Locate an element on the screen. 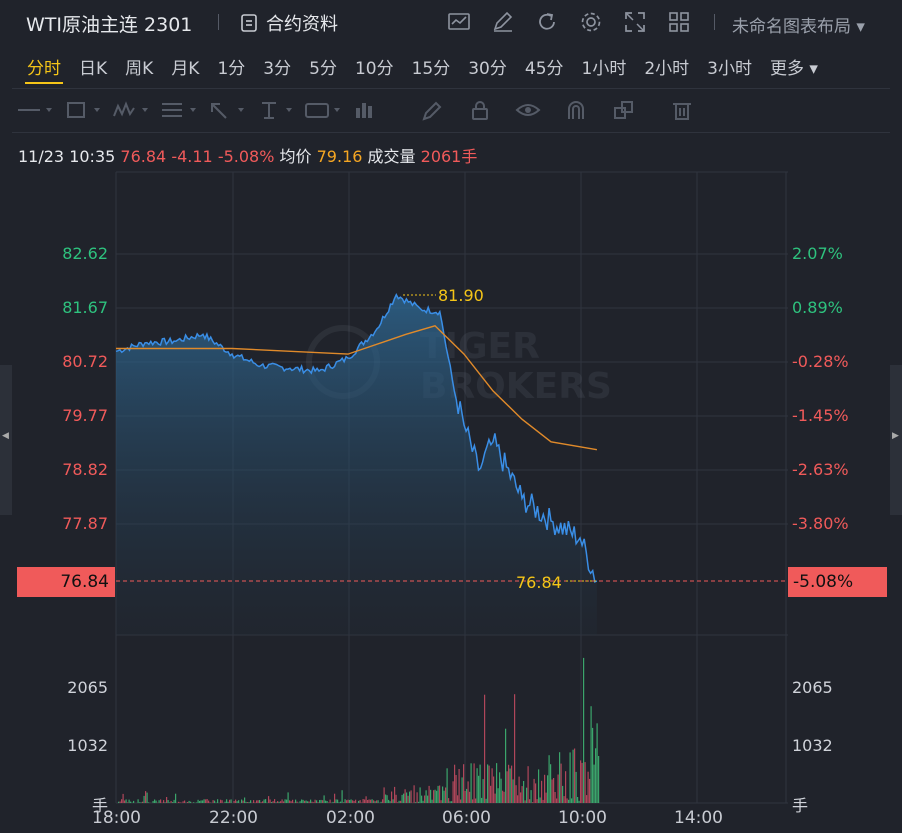 This screenshot has width=902, height=833. right-panel-toggle: ▶ is located at coordinates (896, 440).